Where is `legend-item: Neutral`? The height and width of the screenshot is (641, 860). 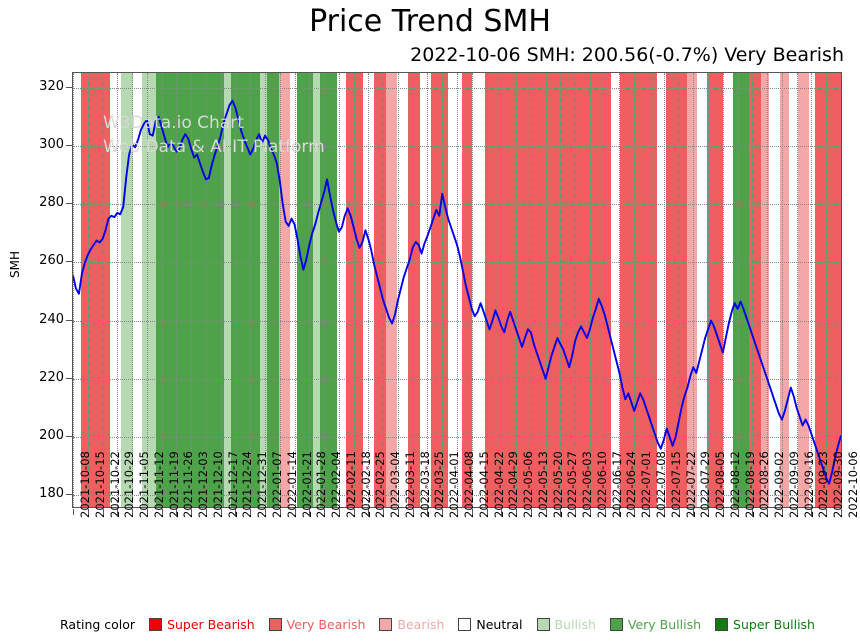 legend-item: Neutral is located at coordinates (490, 624).